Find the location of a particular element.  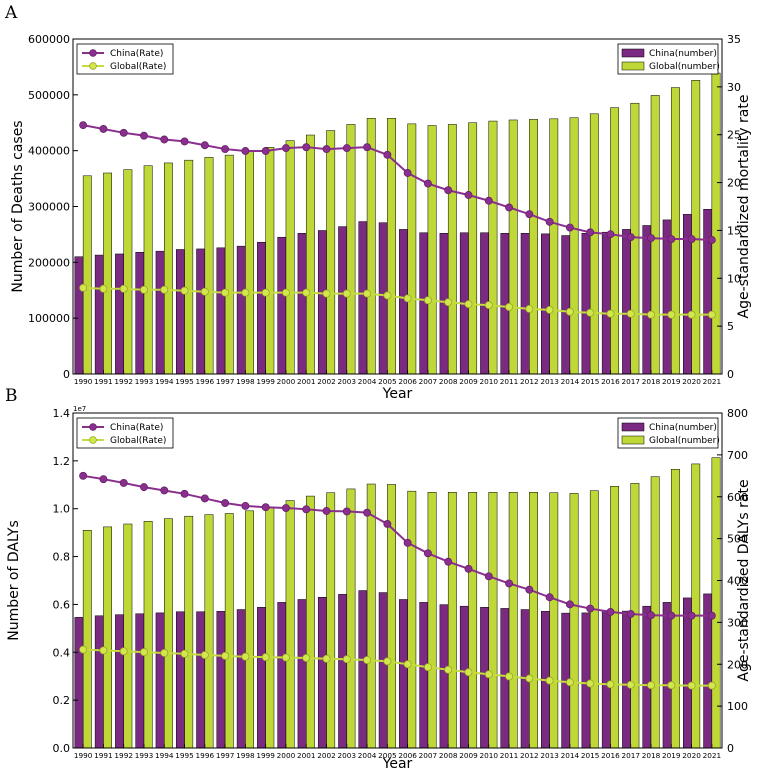

x-tick-label: 2018 is located at coordinates (651, 381).